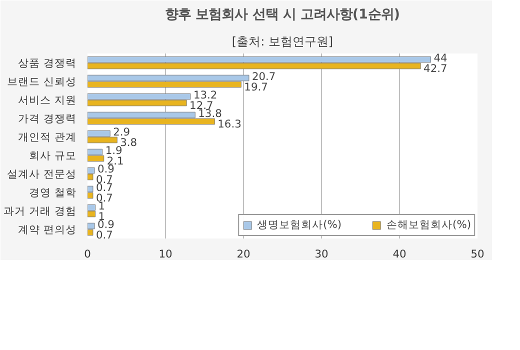 This screenshot has height=350, width=520. What do you see at coordinates (40, 211) in the screenshot?
I see `y-tick-label: 과거 거래 경험` at bounding box center [40, 211].